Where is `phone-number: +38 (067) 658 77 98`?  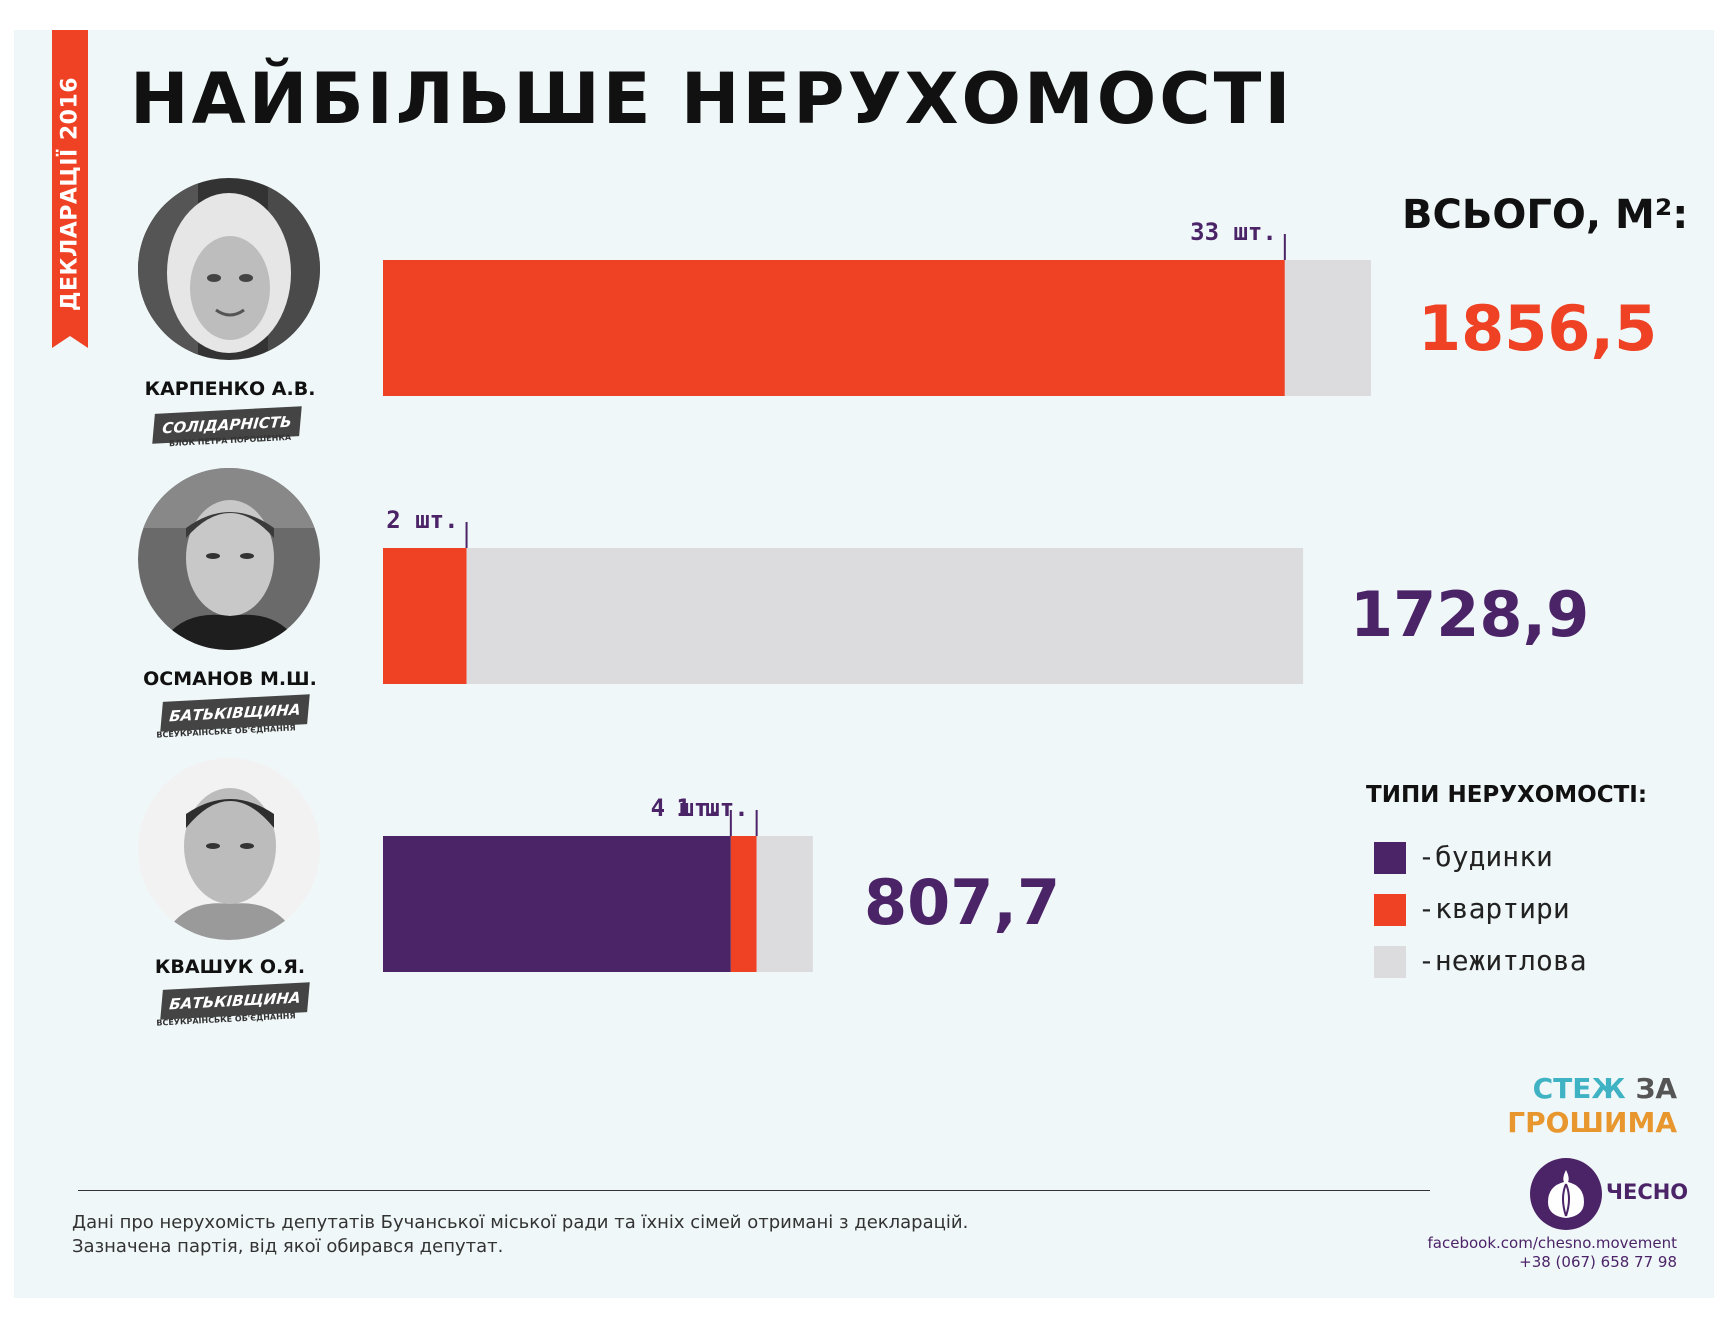
phone-number: +38 (067) 658 77 98 is located at coordinates (1598, 1262).